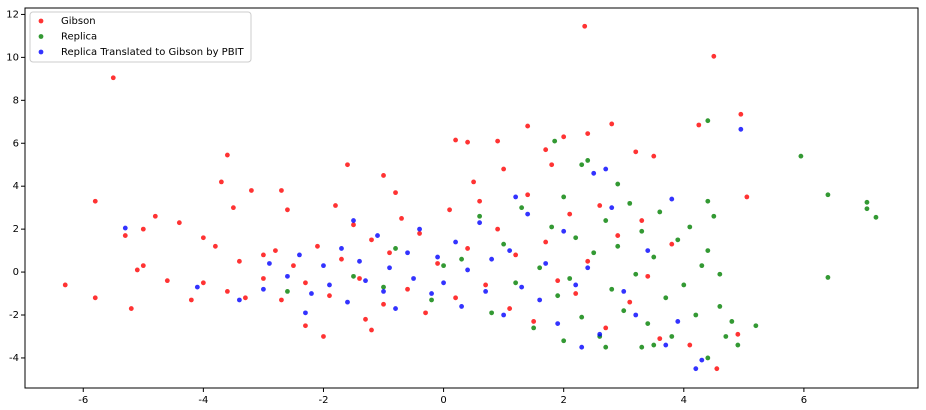  What do you see at coordinates (16, 229) in the screenshot?
I see `y-tick-label: 2` at bounding box center [16, 229].